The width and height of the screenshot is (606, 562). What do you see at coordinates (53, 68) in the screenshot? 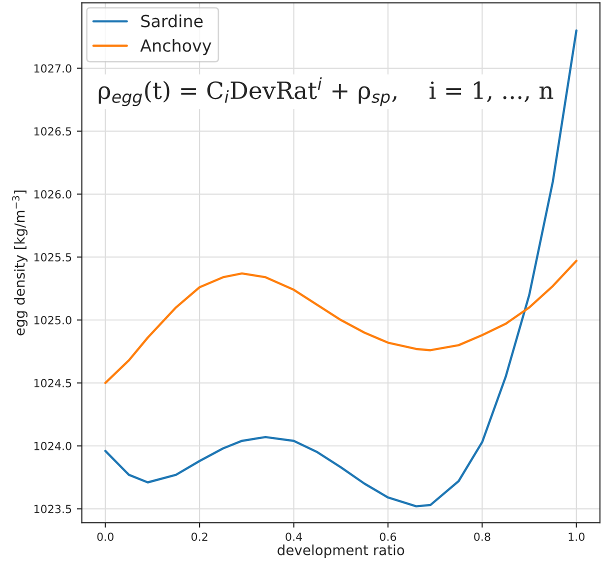
I see `y-tick-label: 1027.0` at bounding box center [53, 68].